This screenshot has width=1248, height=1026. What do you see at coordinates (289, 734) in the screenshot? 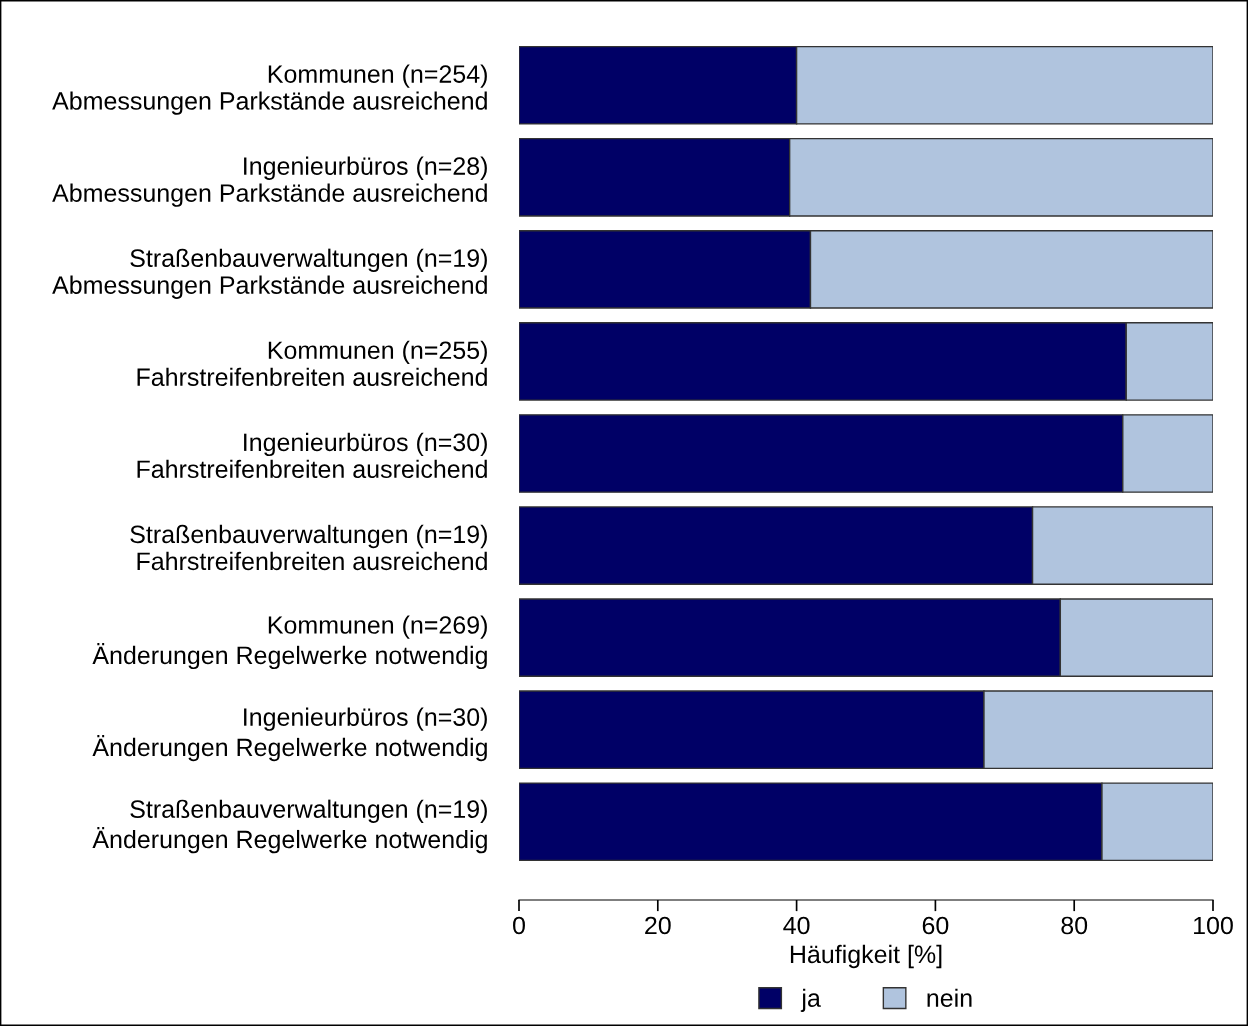
I see `y-tick-label: Ingenieurbüros (n=30) Änderungen Regelwerke notwendig` at bounding box center [289, 734].